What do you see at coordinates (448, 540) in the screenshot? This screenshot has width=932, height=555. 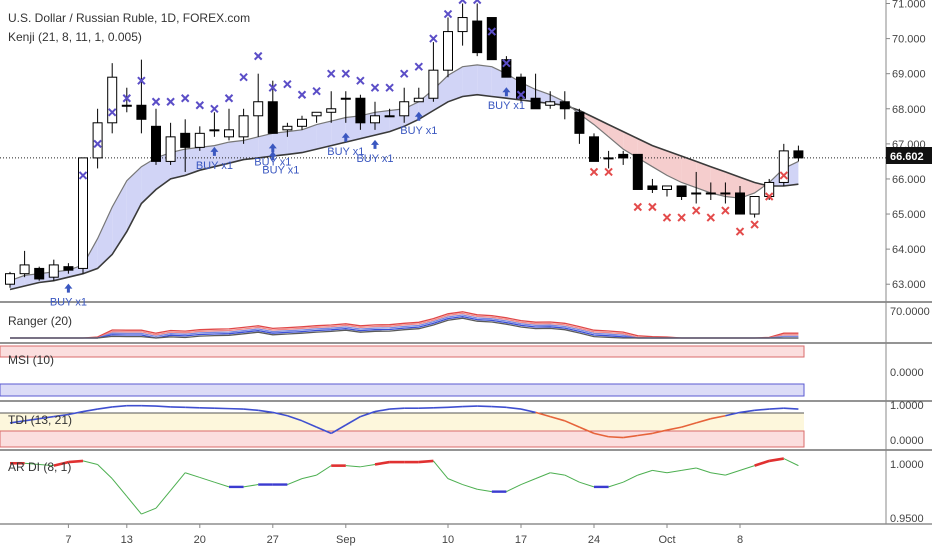 I see `date-tick-label: 10` at bounding box center [448, 540].